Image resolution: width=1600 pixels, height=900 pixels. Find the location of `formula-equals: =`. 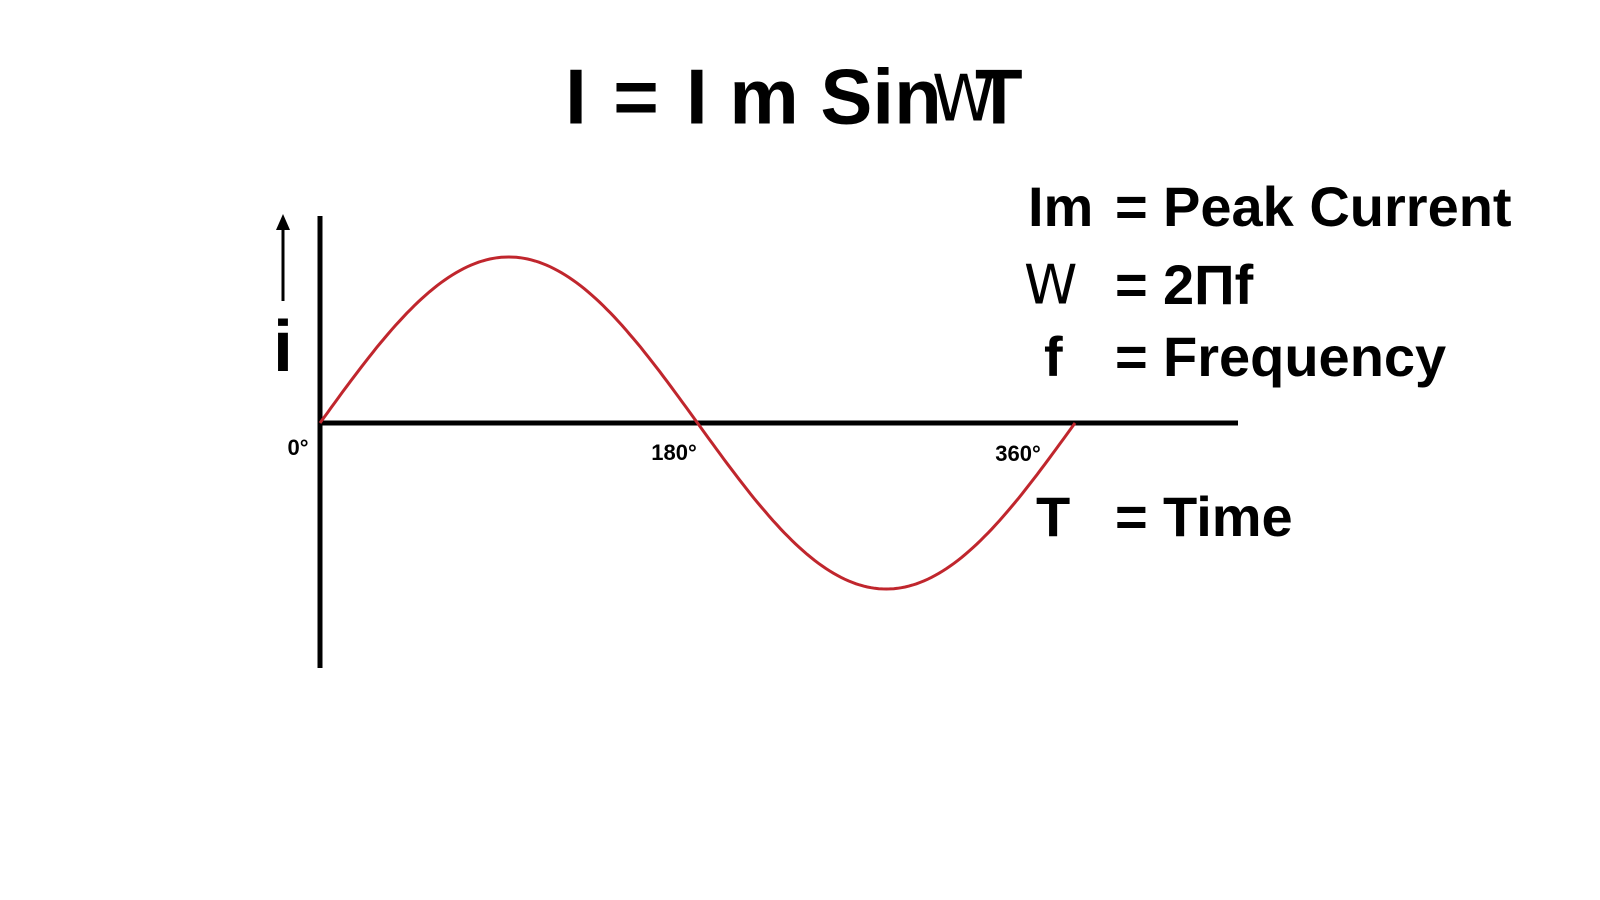

formula-equals: = is located at coordinates (636, 97).